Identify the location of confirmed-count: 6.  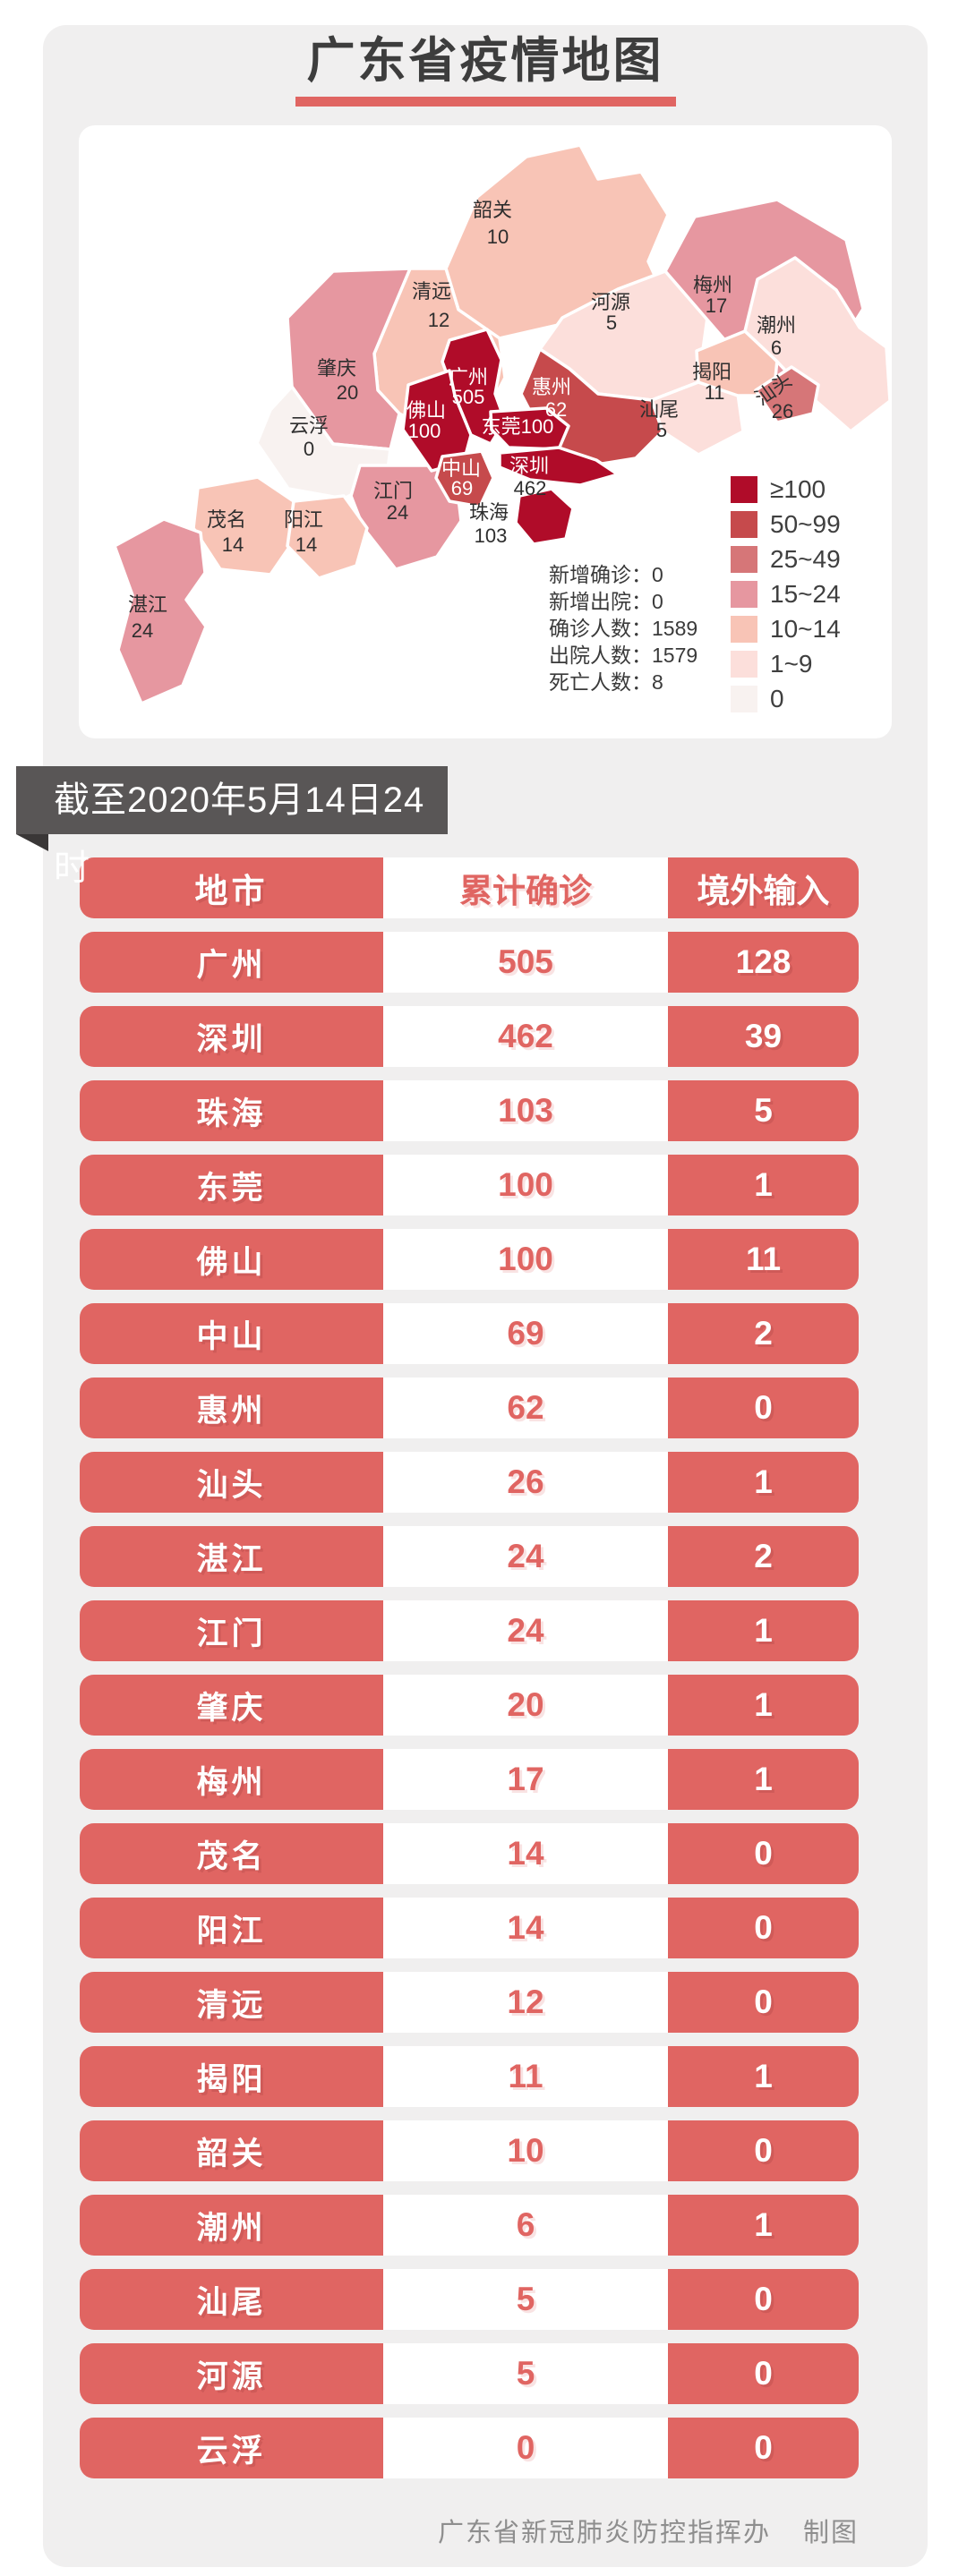
(525, 2225).